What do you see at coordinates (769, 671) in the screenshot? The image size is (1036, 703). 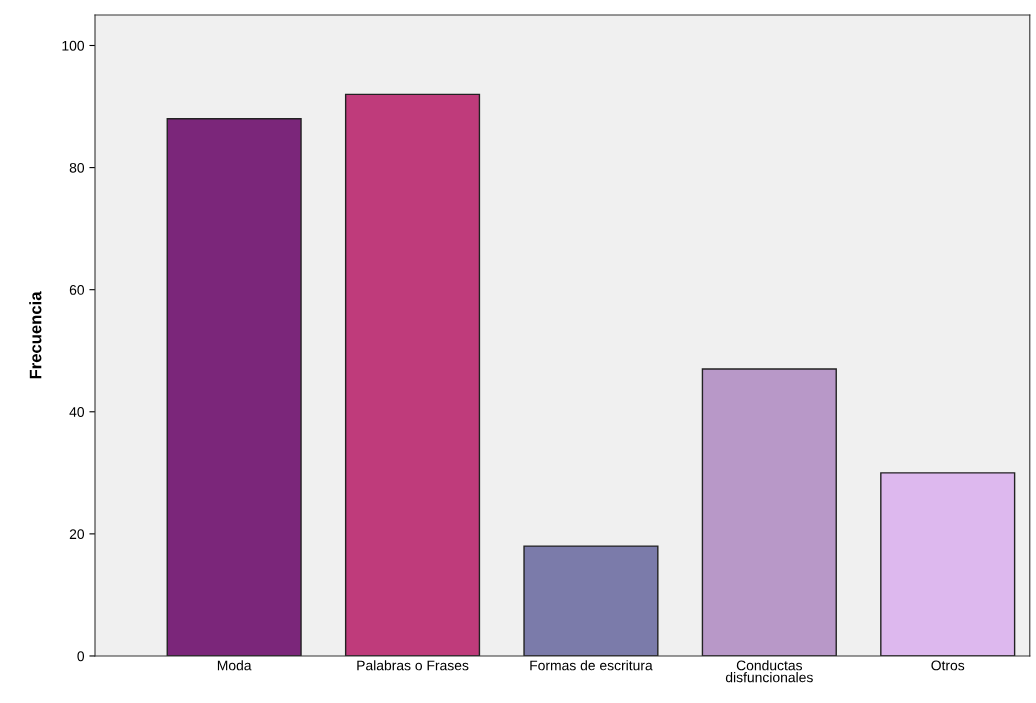 I see `x-tick-label: Conductas disfuncionales` at bounding box center [769, 671].